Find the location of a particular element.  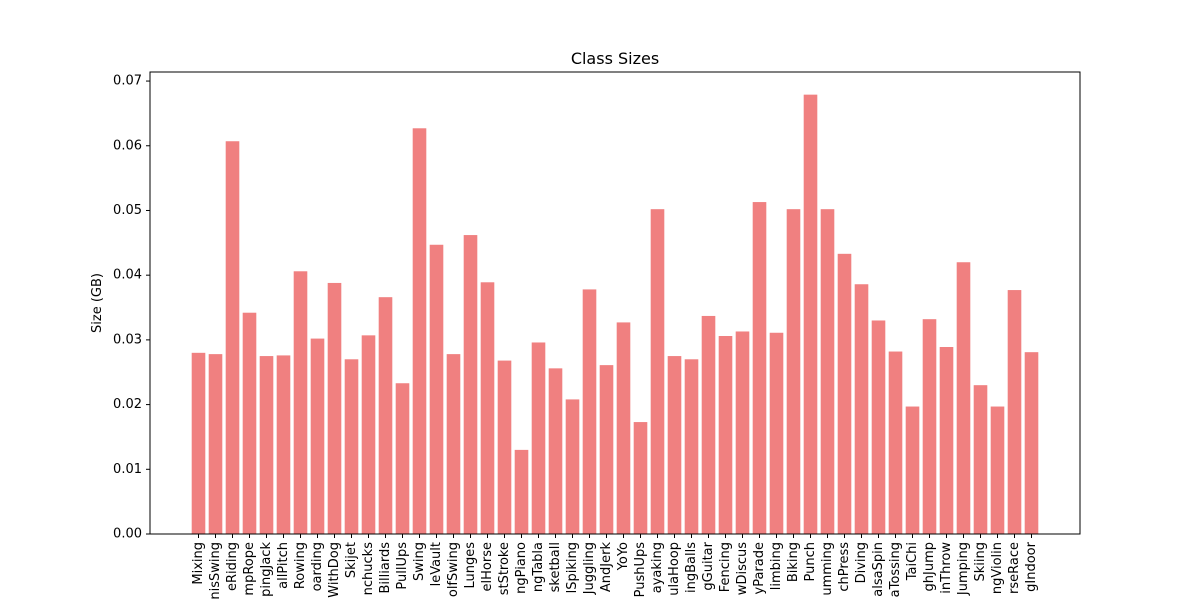

x-tick-label: inThrow is located at coordinates (946, 568).